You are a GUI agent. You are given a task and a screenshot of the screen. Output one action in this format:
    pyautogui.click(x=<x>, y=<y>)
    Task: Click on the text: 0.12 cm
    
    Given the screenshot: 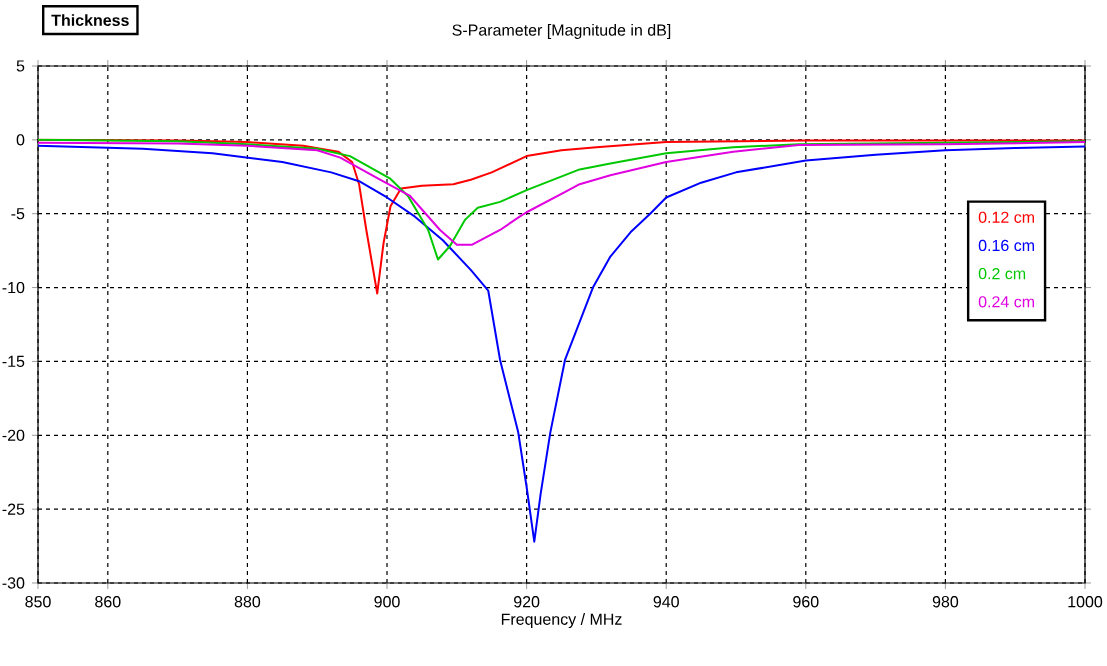 What is the action you would take?
    pyautogui.click(x=1006, y=217)
    